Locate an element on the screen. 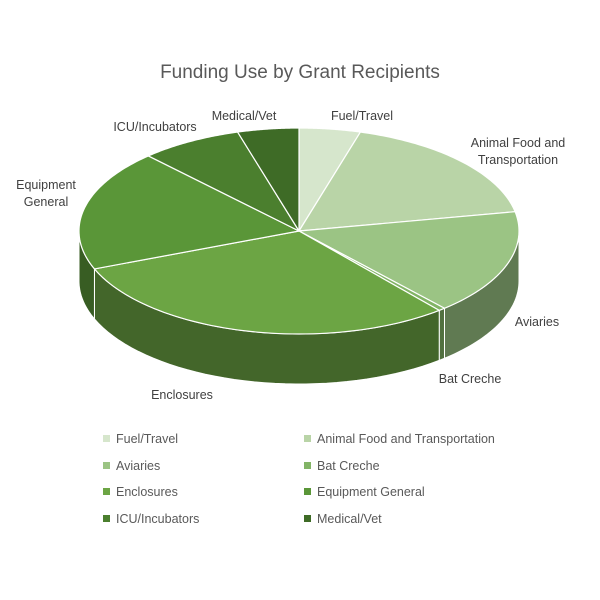 The image size is (600, 600). pie-slice-bat-creche is located at coordinates (372, 270).